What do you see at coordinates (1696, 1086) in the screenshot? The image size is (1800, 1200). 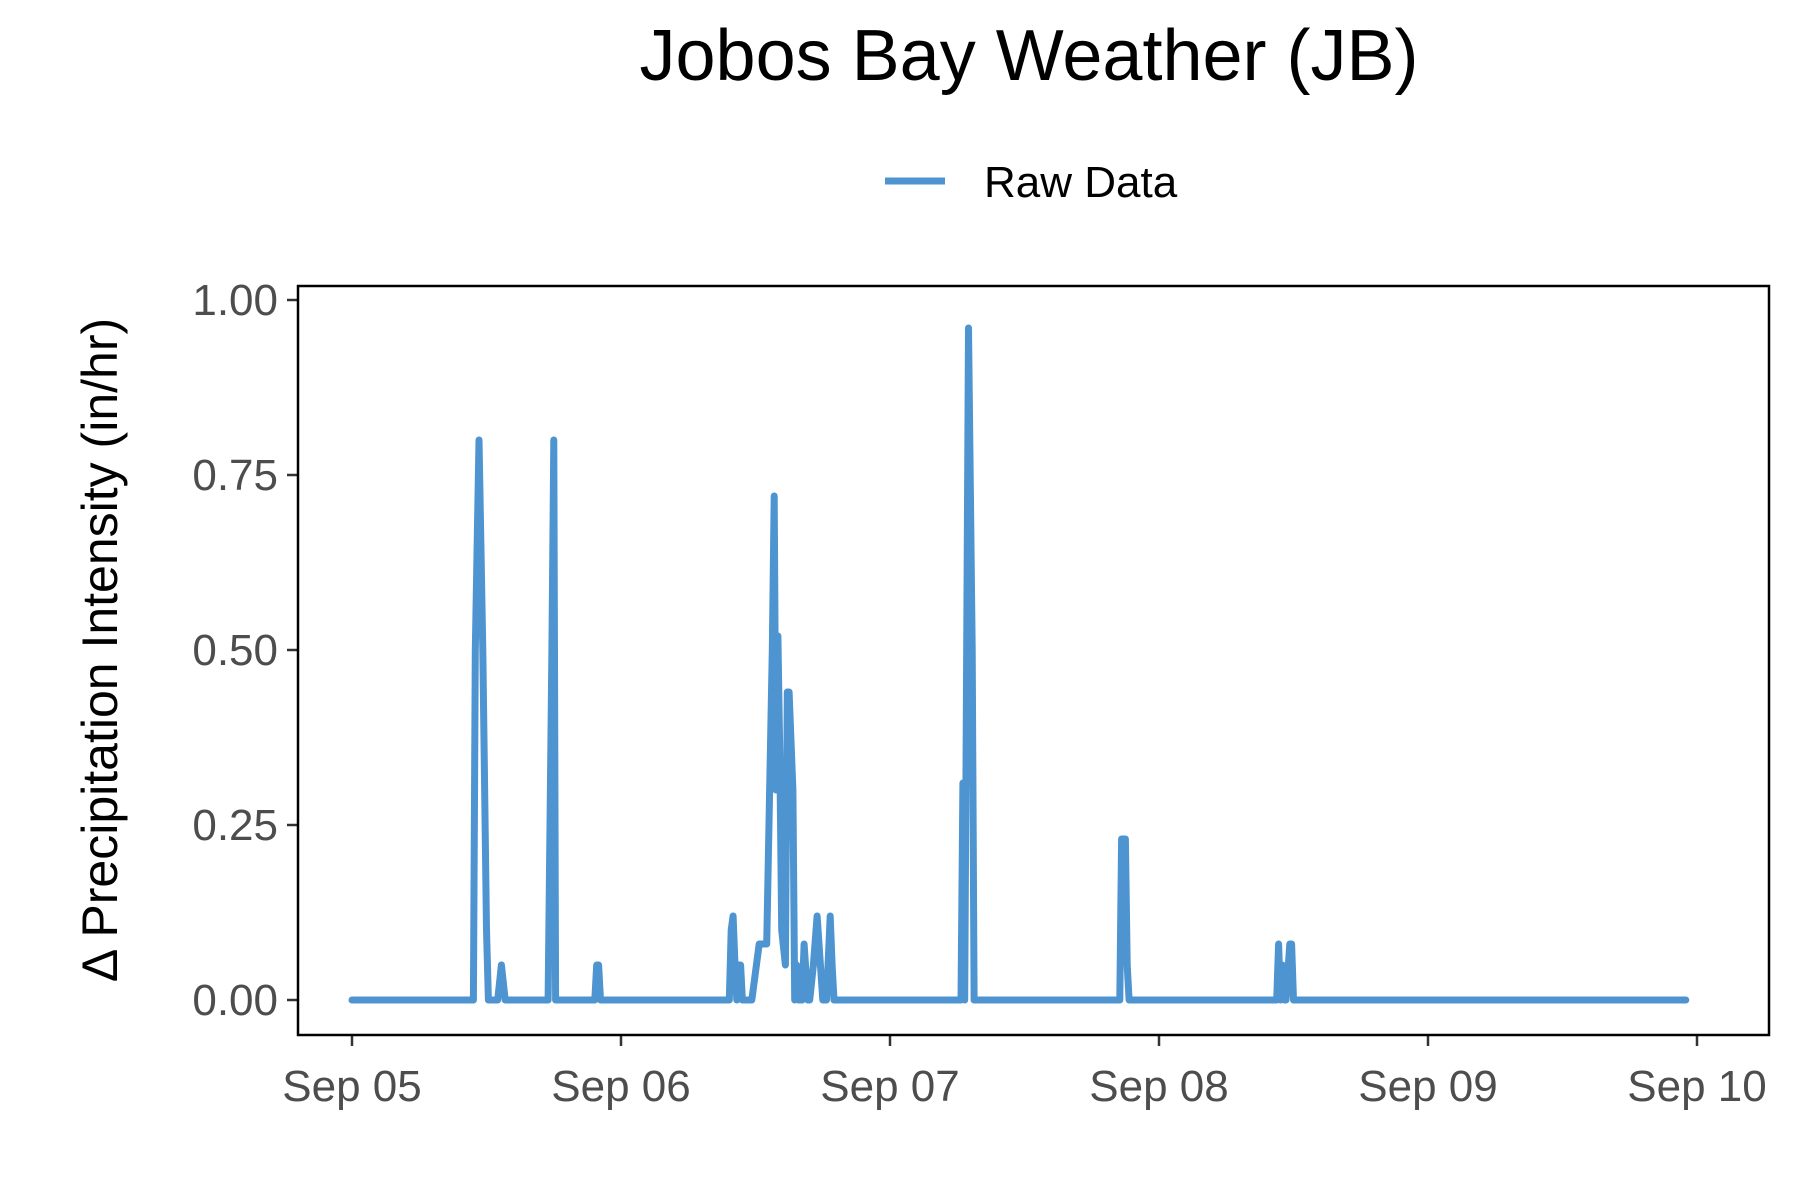 I see `x-tick-label: Sep 10` at bounding box center [1696, 1086].